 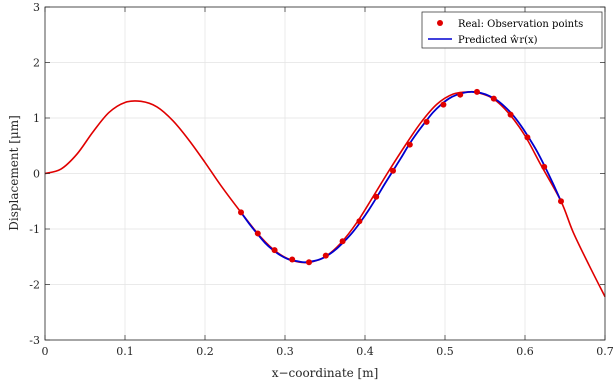 I want to click on x-tick-label: 0, so click(x=45, y=351).